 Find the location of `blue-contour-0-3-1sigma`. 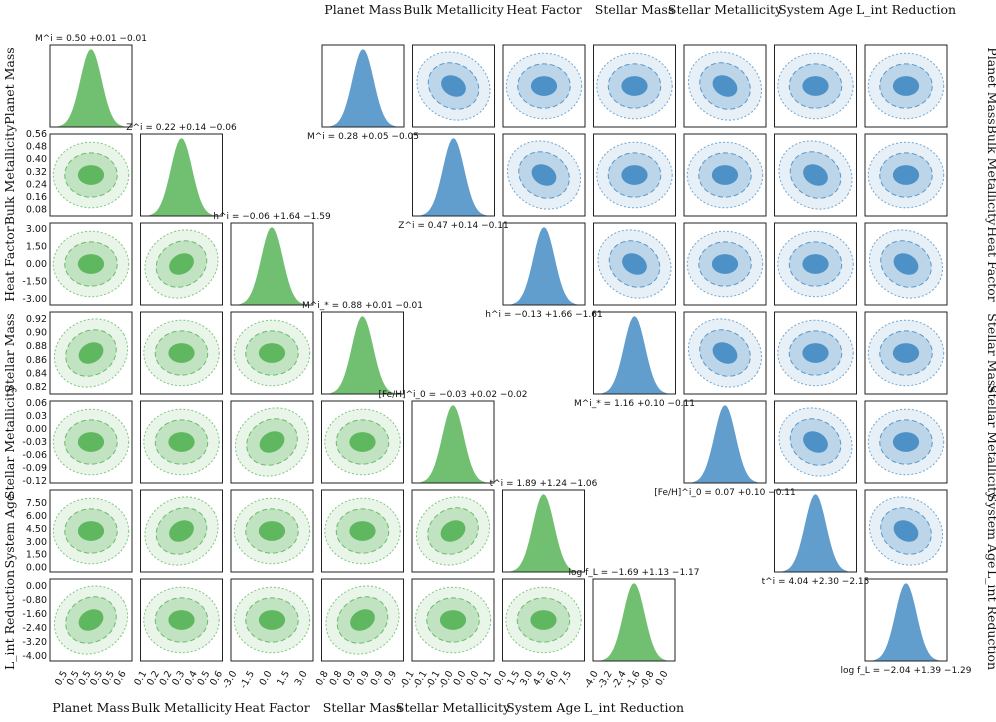

blue-contour-0-3-1sigma is located at coordinates (634, 86).